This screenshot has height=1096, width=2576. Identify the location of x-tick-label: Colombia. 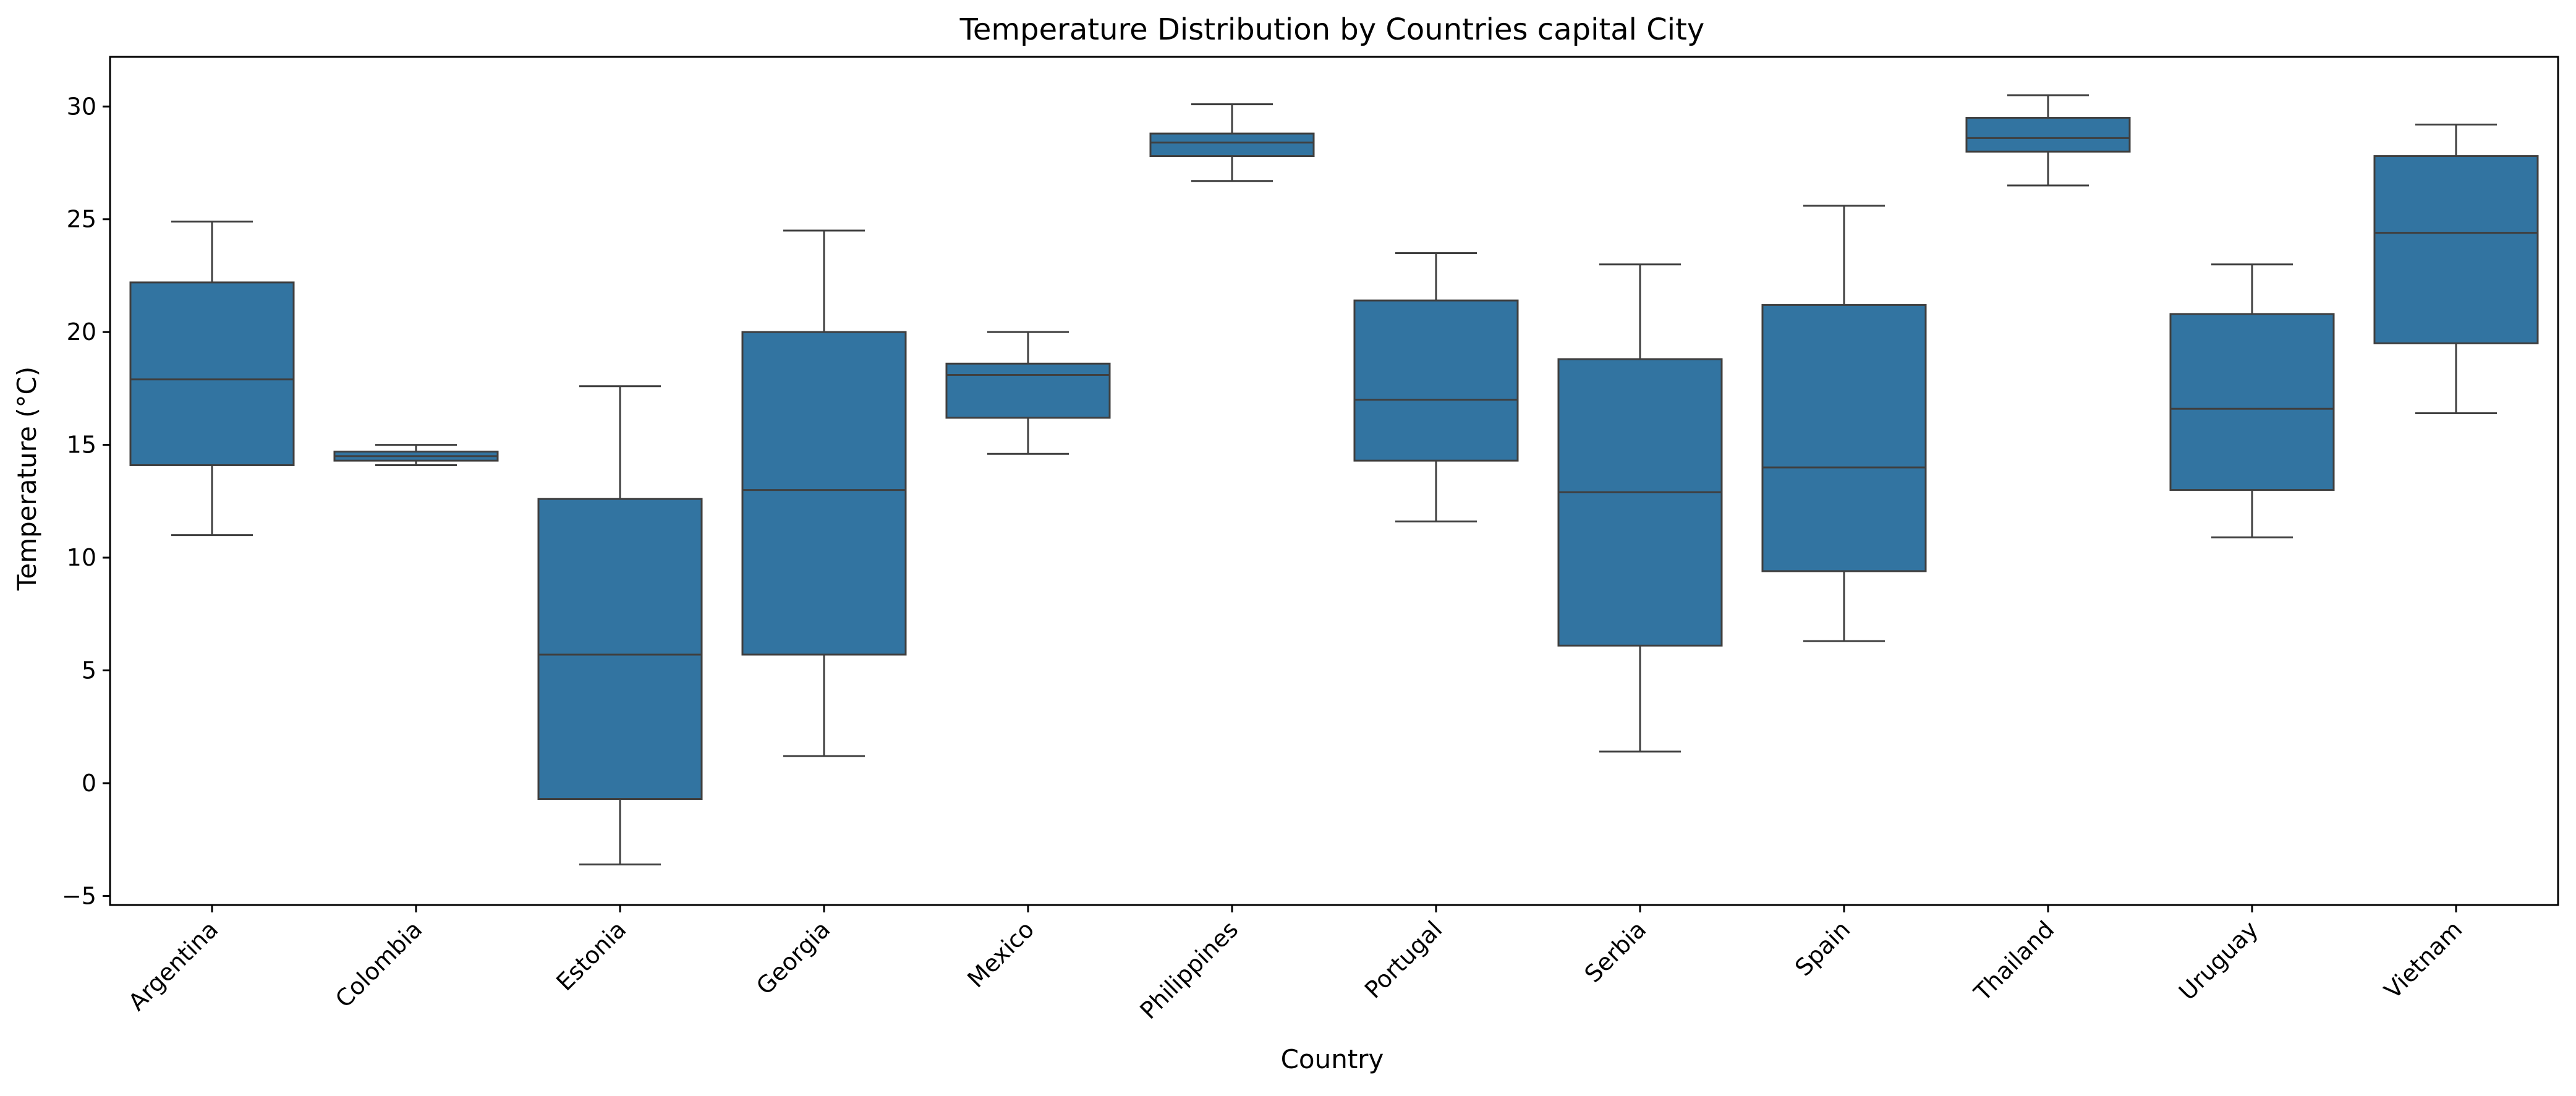
(378, 964).